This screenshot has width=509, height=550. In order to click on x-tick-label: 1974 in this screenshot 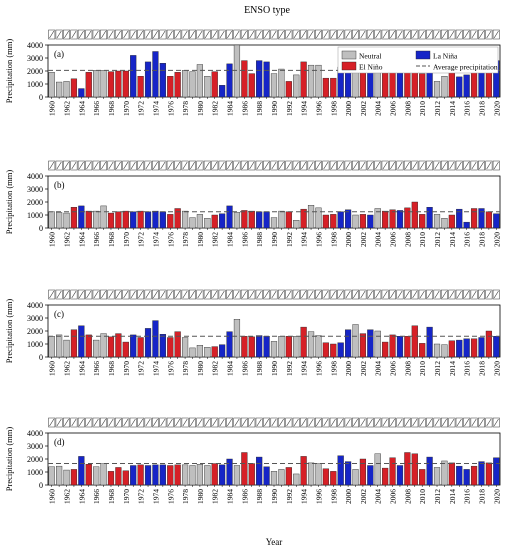, I will do `click(155, 368)`.